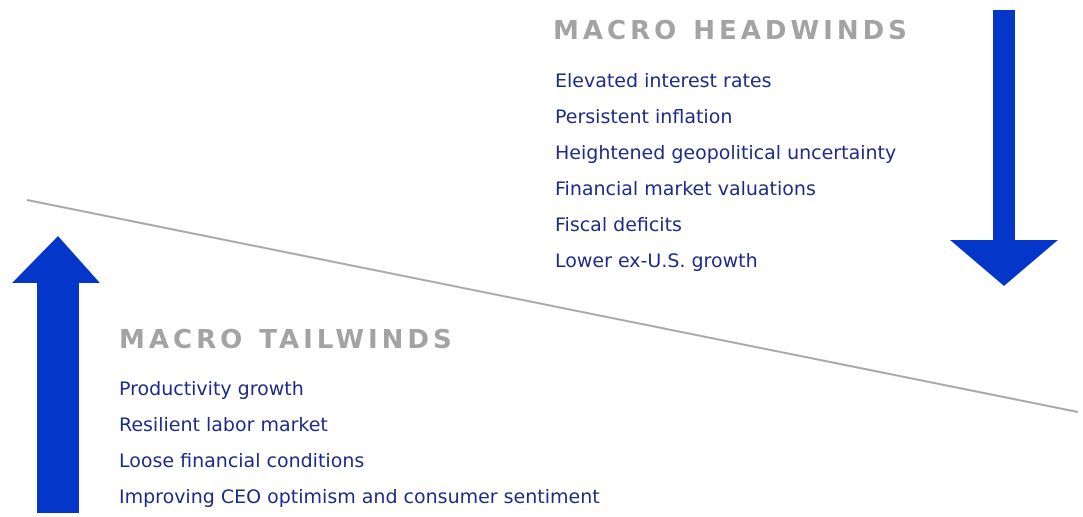  I want to click on list-item: Fiscal deficits, so click(618, 225).